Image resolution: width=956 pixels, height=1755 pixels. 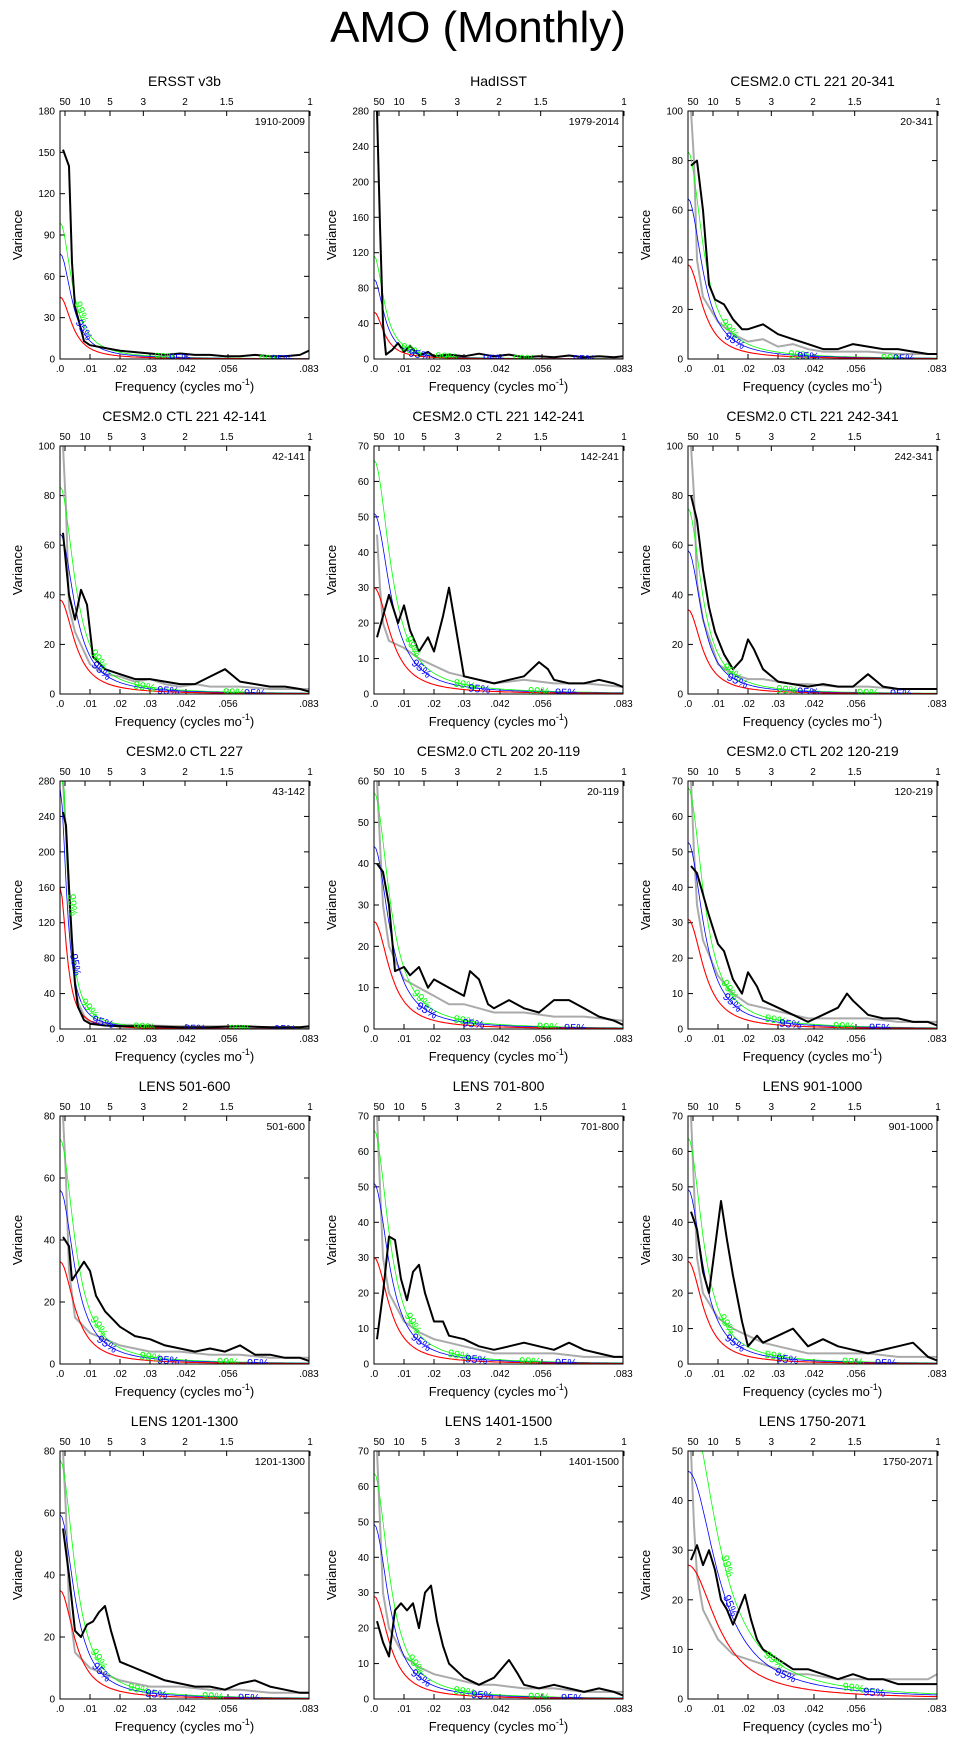 I want to click on x-tick-label: .056, so click(x=542, y=1039).